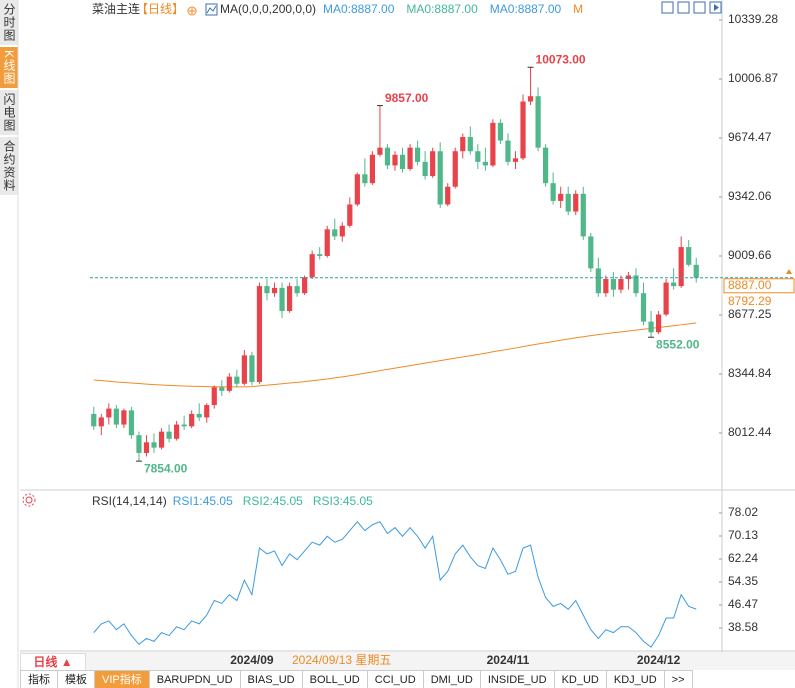  What do you see at coordinates (753, 78) in the screenshot?
I see `y-tick-label: 10006.87` at bounding box center [753, 78].